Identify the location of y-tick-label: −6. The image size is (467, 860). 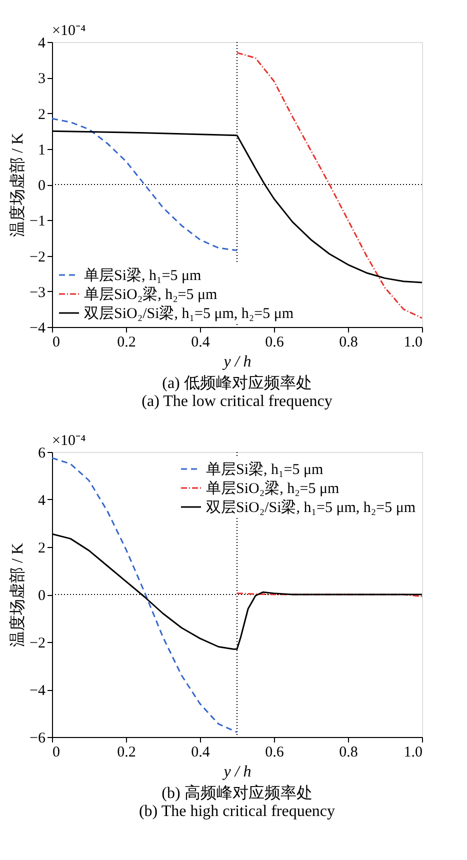
(38, 738).